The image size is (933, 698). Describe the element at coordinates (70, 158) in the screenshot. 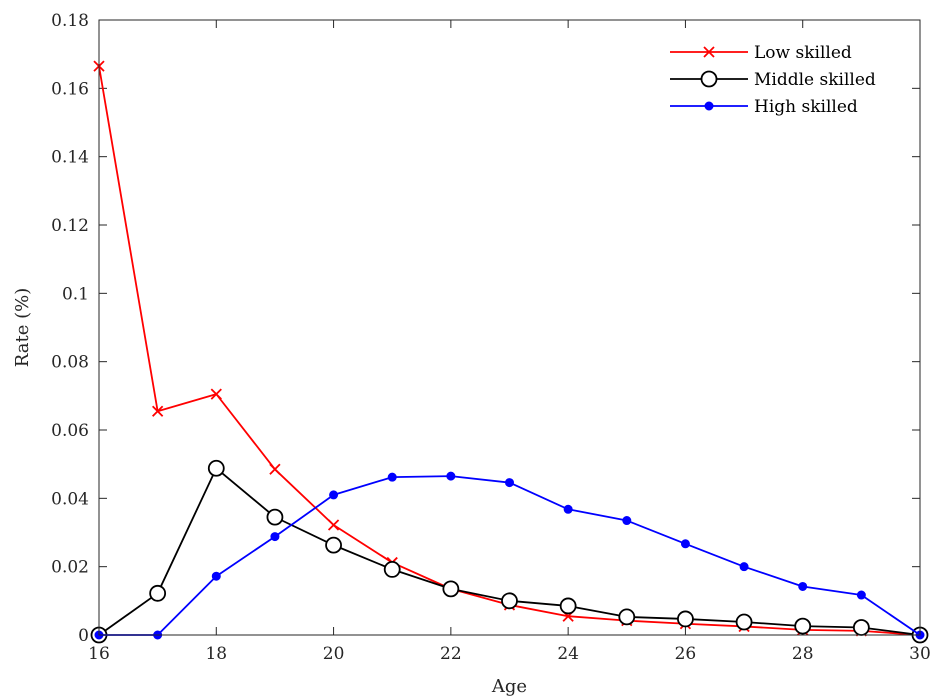

I see `y-tick-label: 0.14` at that location.